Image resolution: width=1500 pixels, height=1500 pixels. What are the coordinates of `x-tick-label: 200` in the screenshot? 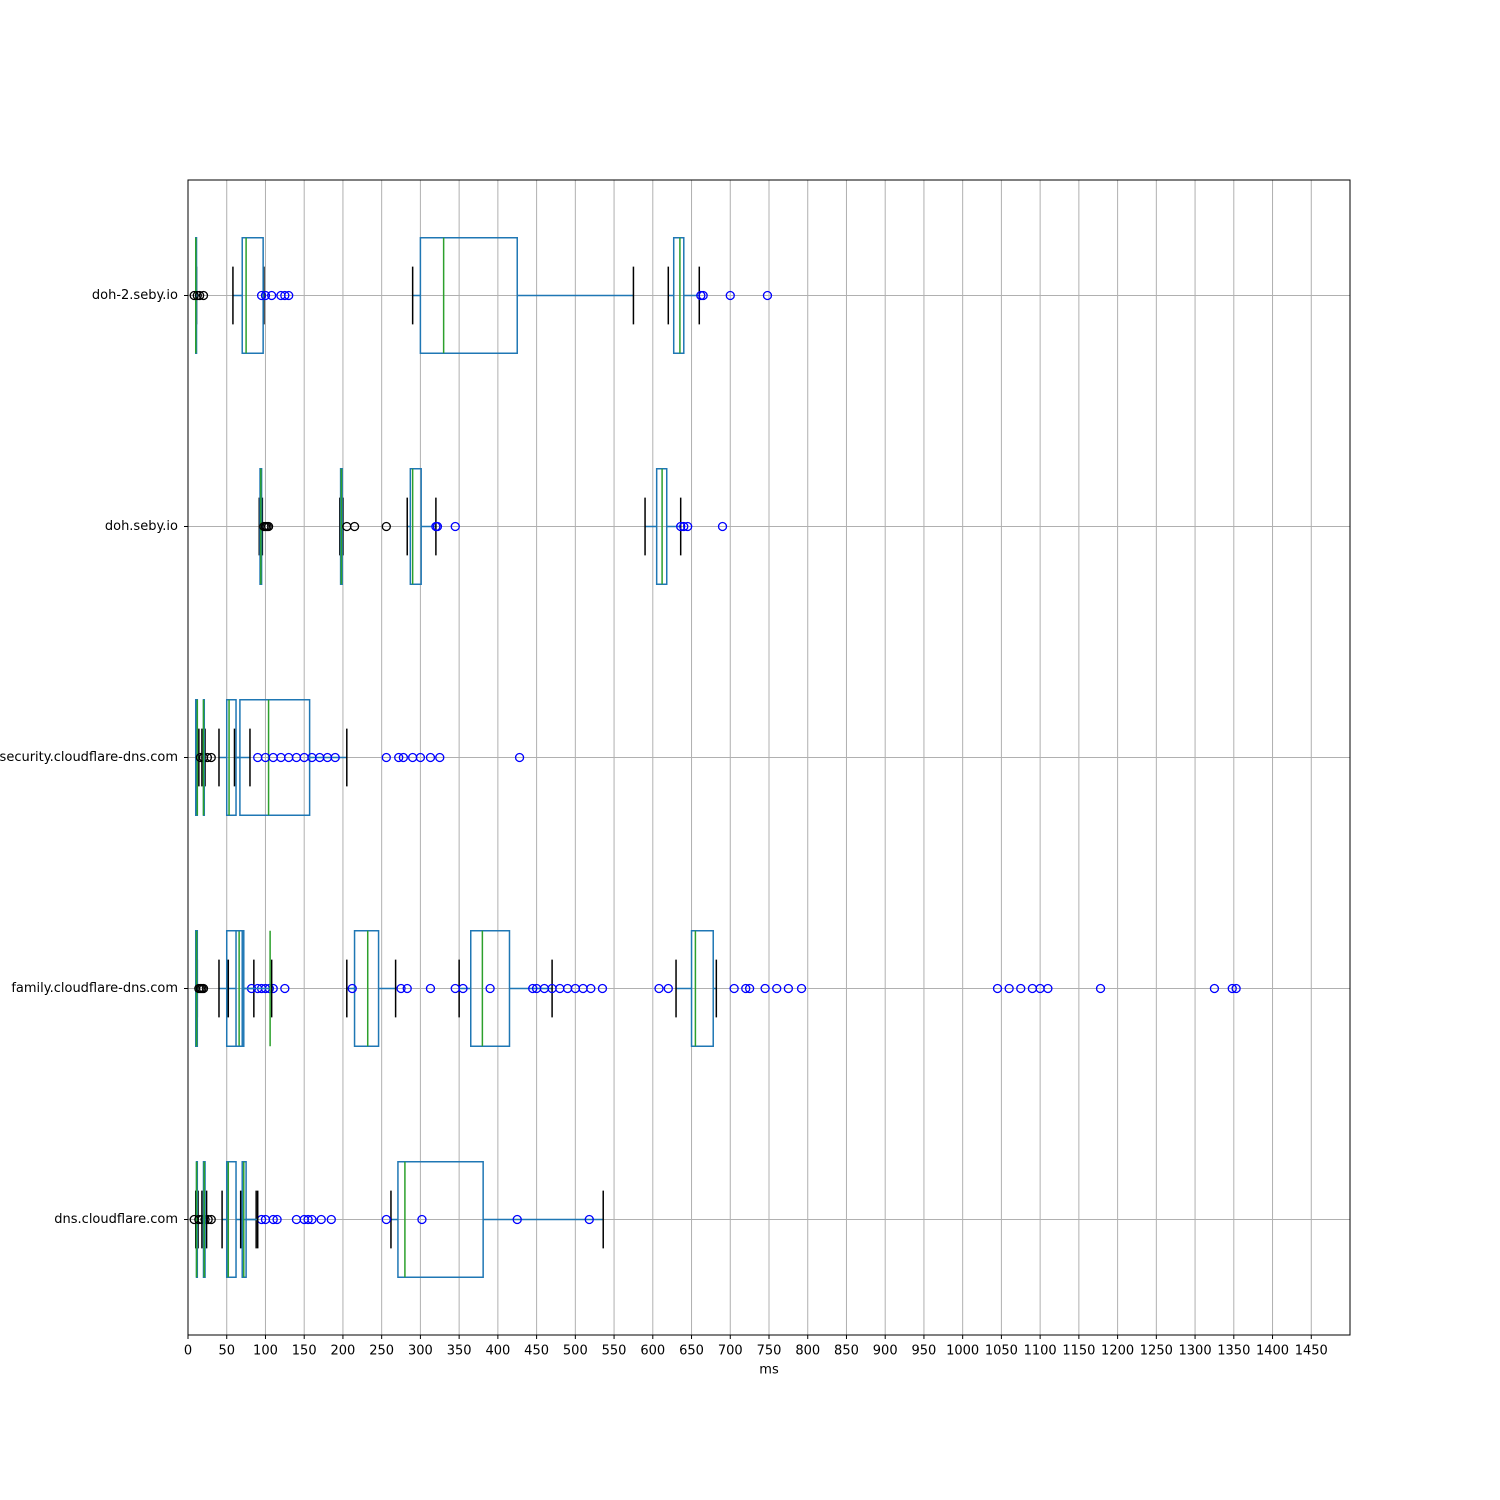 It's located at (343, 1351).